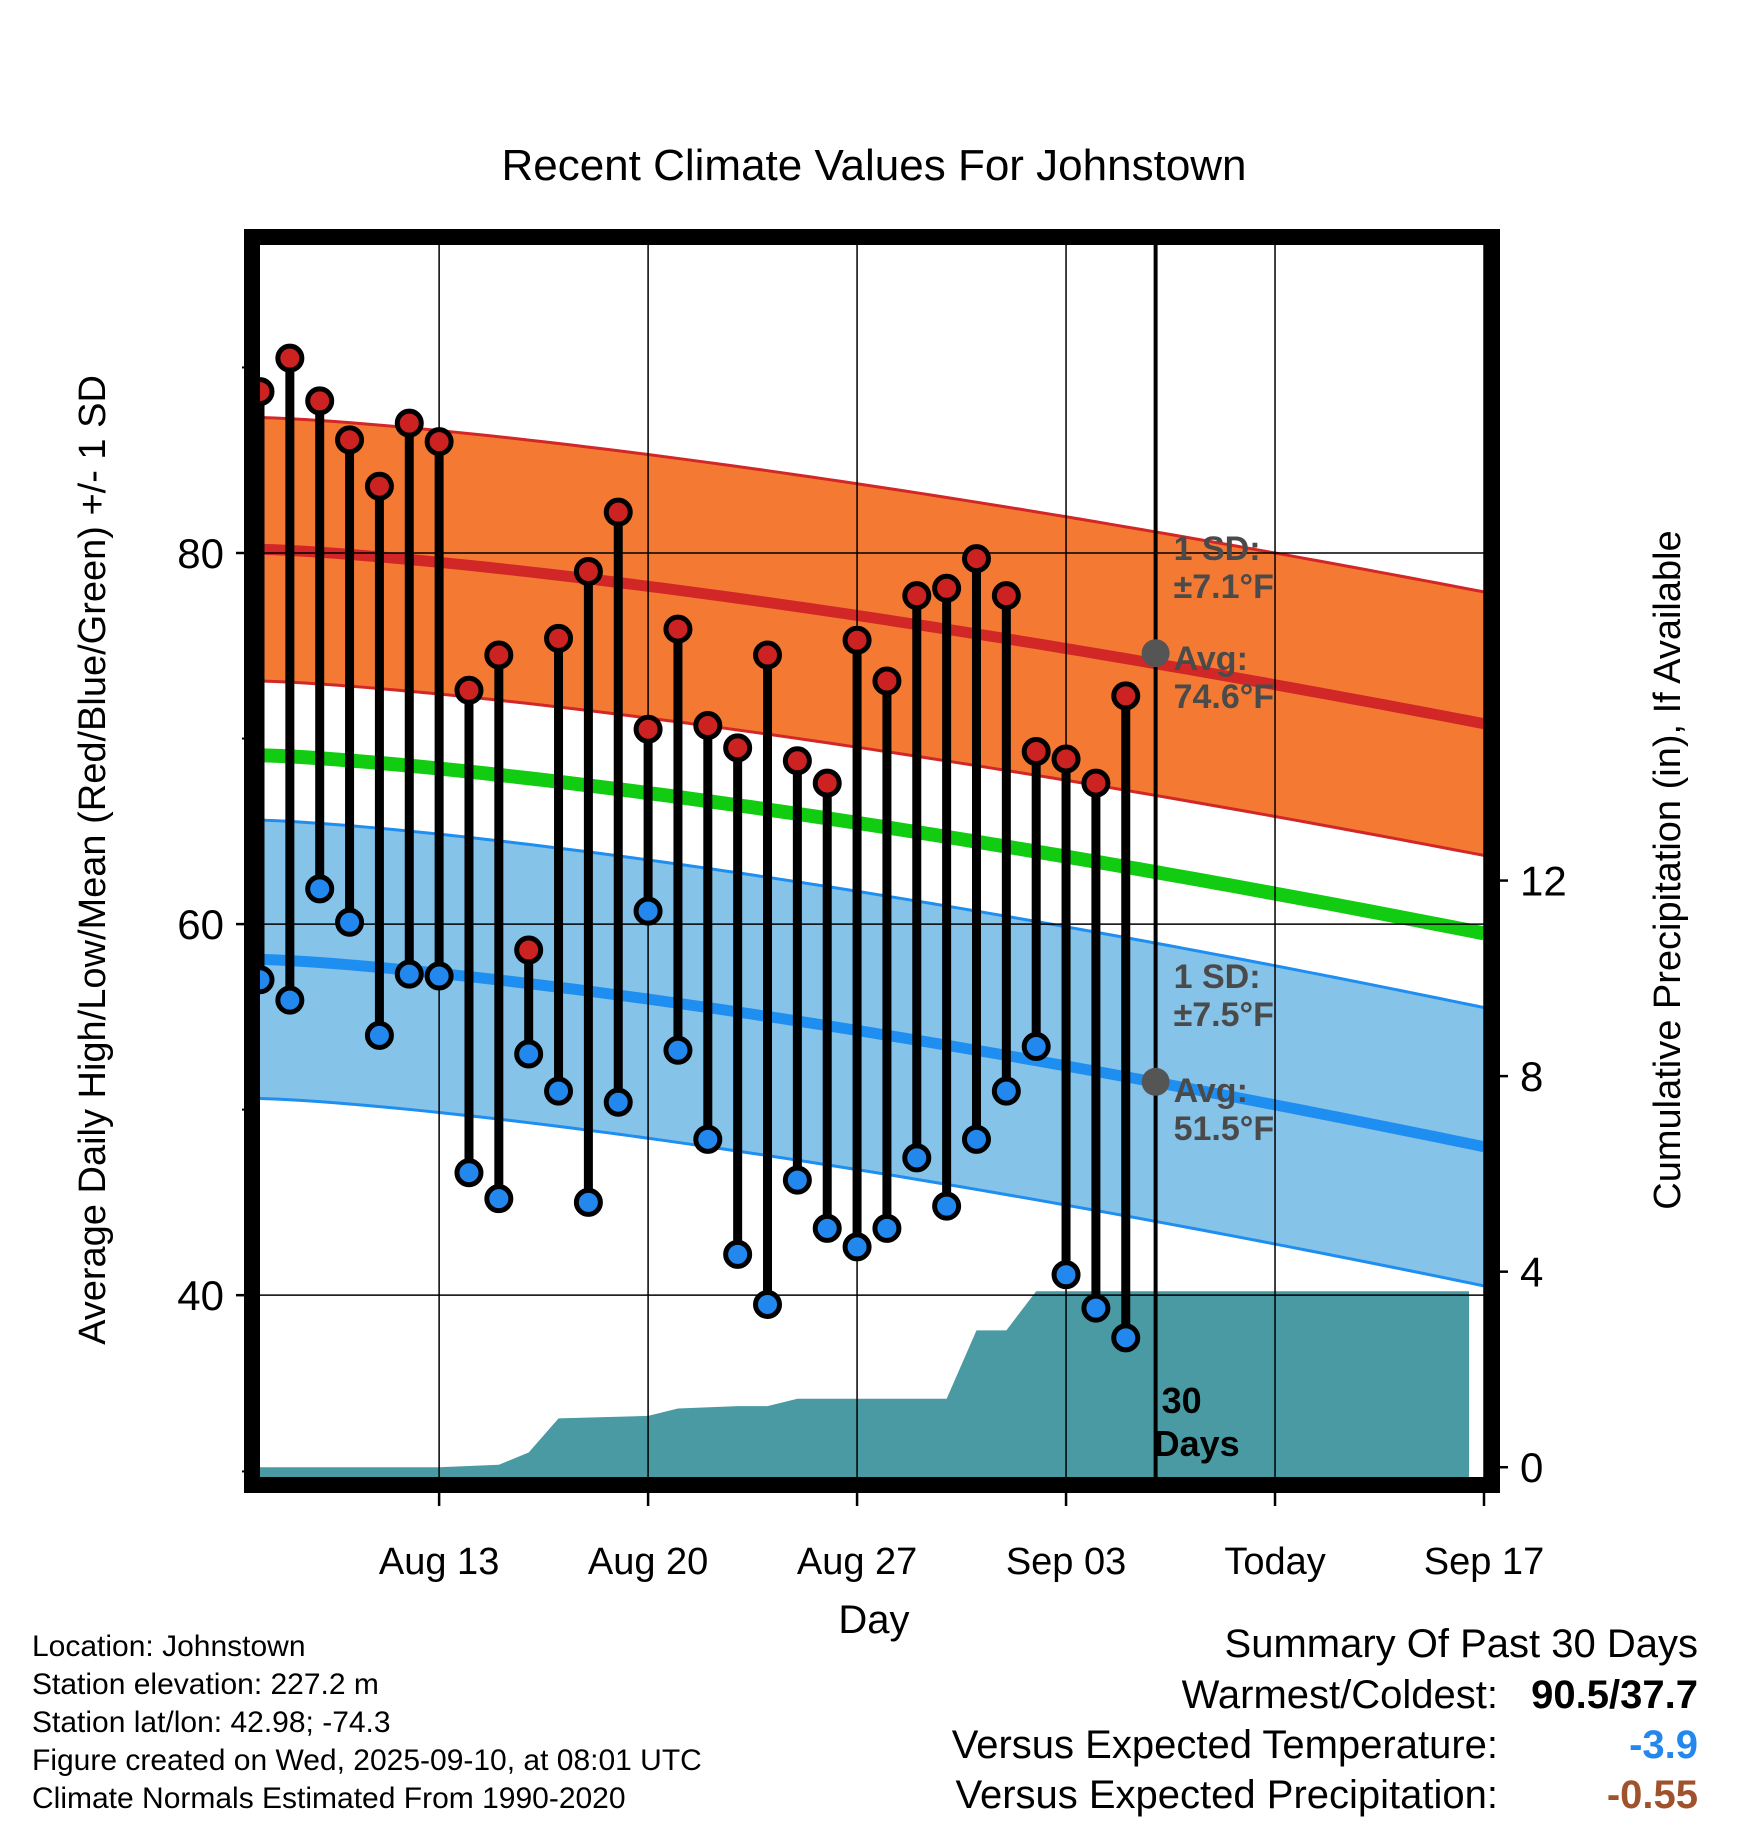 This screenshot has height=1828, width=1748. Describe the element at coordinates (1484, 1562) in the screenshot. I see `x-tick-label: Sep 17` at that location.